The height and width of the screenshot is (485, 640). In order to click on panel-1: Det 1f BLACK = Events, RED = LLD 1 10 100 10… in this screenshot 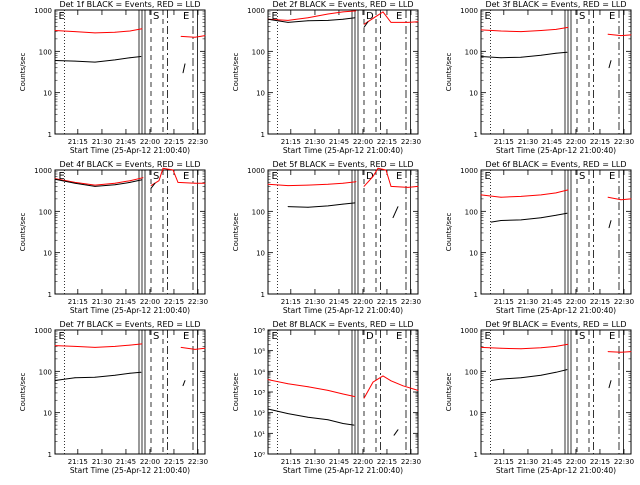, I will do `click(113, 77)`.